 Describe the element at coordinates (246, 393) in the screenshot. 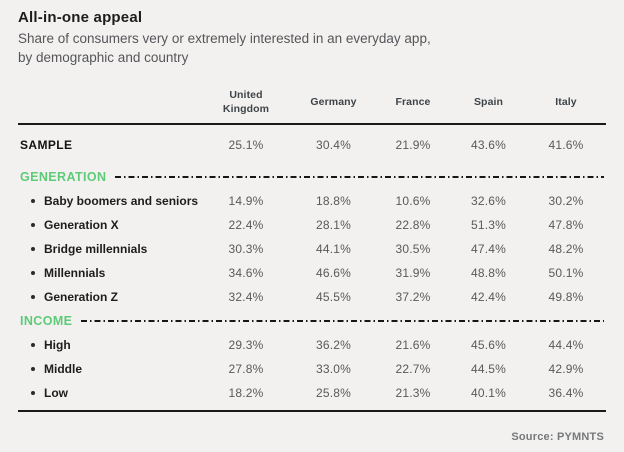

I see `value-cell: 18.2%` at that location.